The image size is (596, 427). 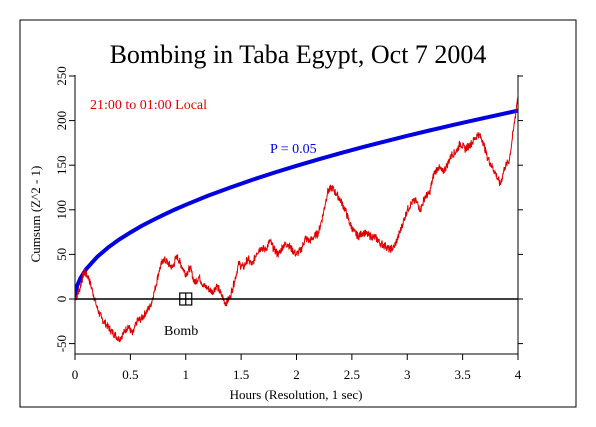 I want to click on x-tick-label: 0.5, so click(x=130, y=374).